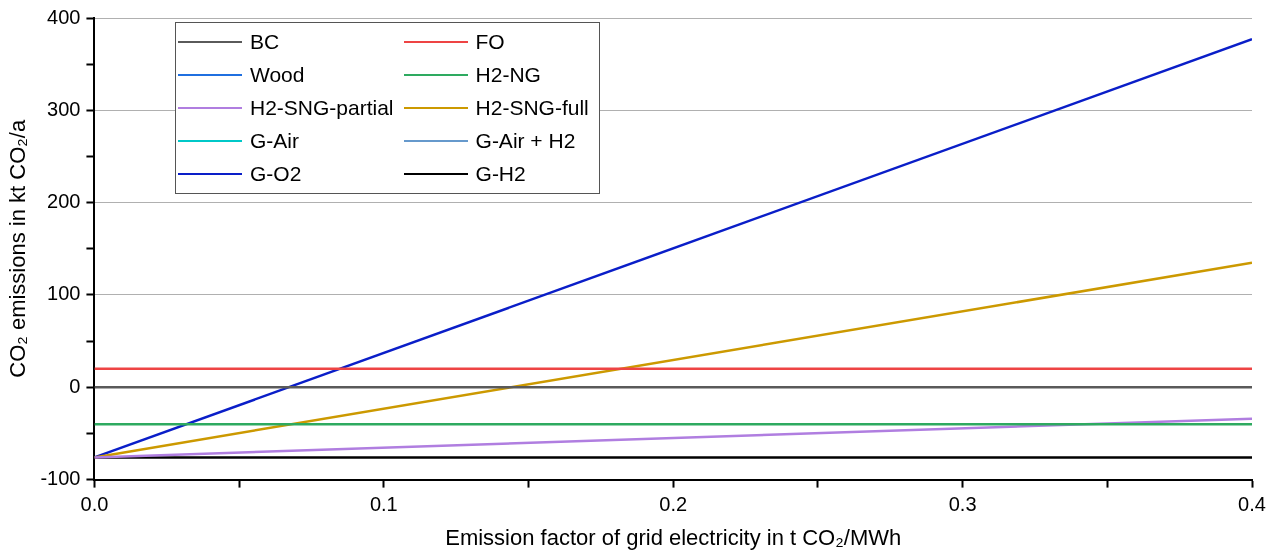 This screenshot has height=554, width=1274. I want to click on x-tick-label: 0.1, so click(383, 504).